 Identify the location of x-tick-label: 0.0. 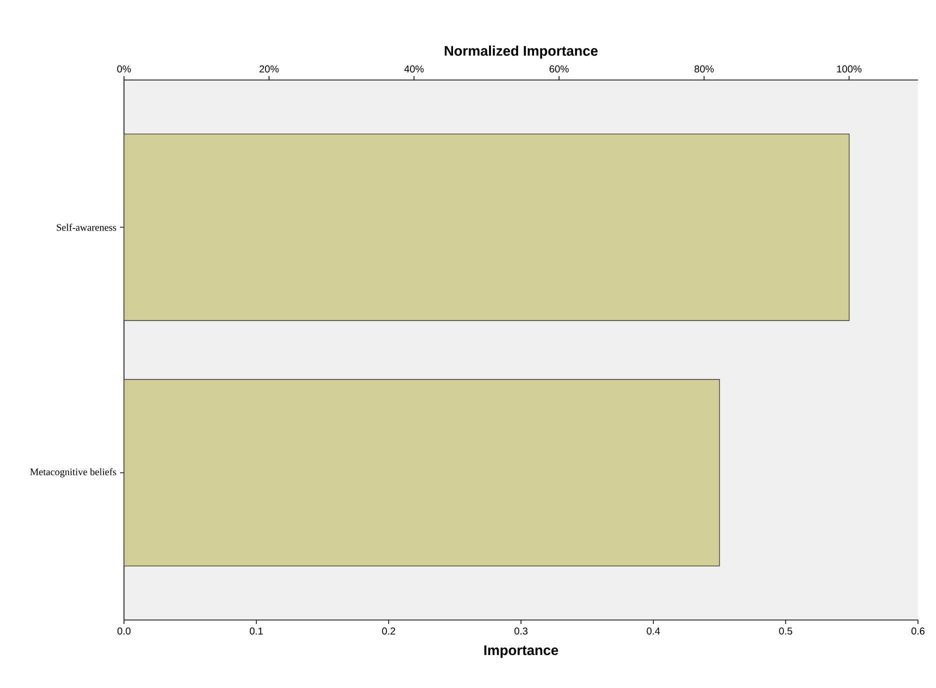
(124, 631).